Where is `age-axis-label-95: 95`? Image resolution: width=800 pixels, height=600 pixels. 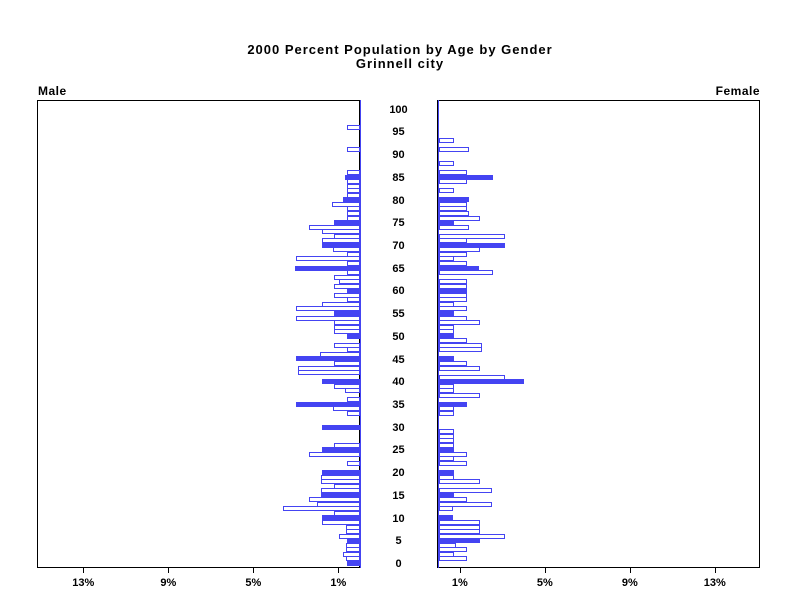
age-axis-label-95: 95 is located at coordinates (398, 132).